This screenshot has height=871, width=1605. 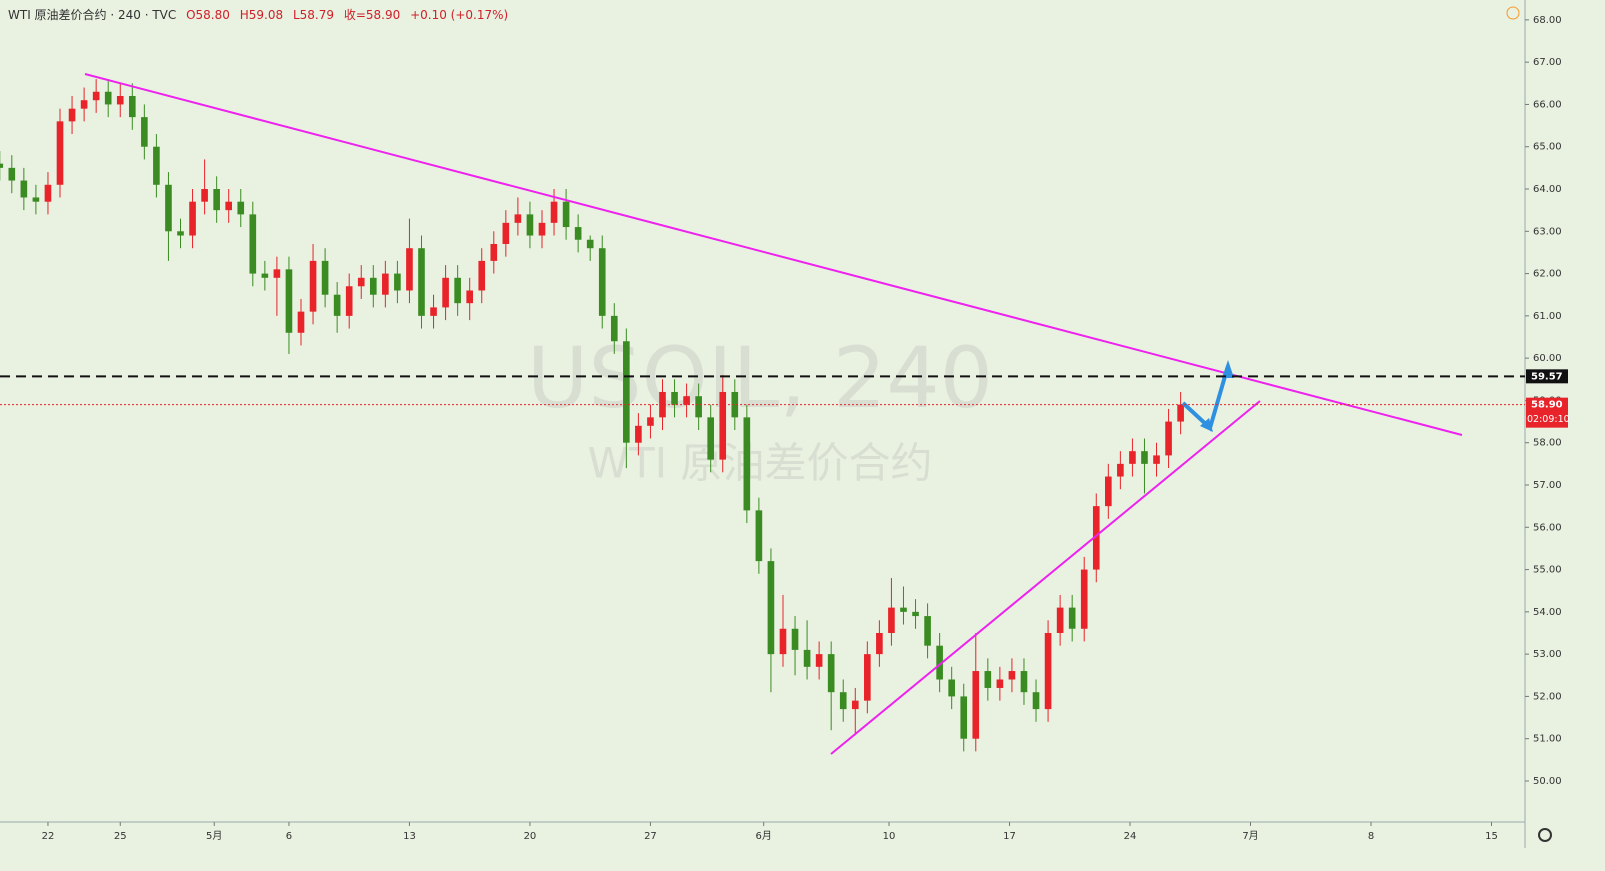 I want to click on y-tick-label: 52.00, so click(x=1547, y=696).